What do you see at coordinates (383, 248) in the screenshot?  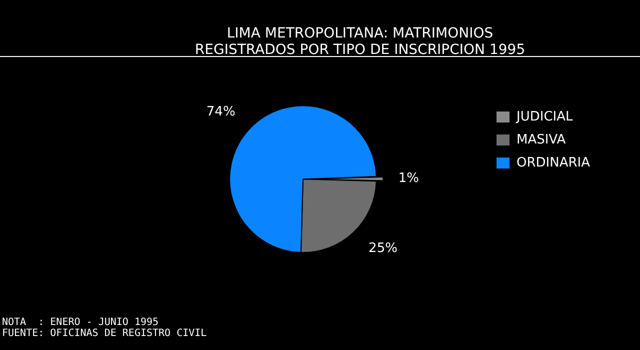 I see `data-label: 25%` at bounding box center [383, 248].